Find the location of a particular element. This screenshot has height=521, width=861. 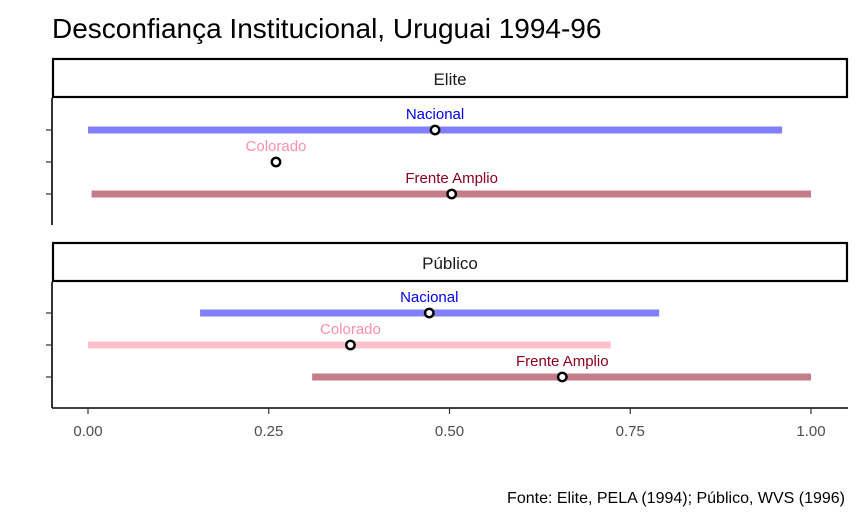

x-tick-label: 0.25 is located at coordinates (268, 431).